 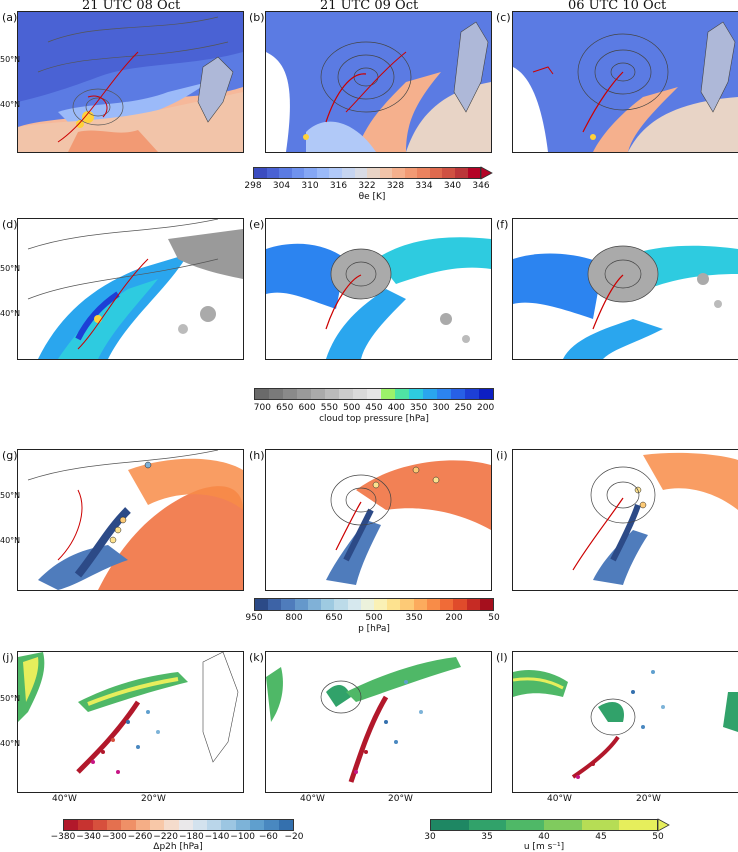 What do you see at coordinates (268, 837) in the screenshot?
I see `dp-tick-label: −60` at bounding box center [268, 837].